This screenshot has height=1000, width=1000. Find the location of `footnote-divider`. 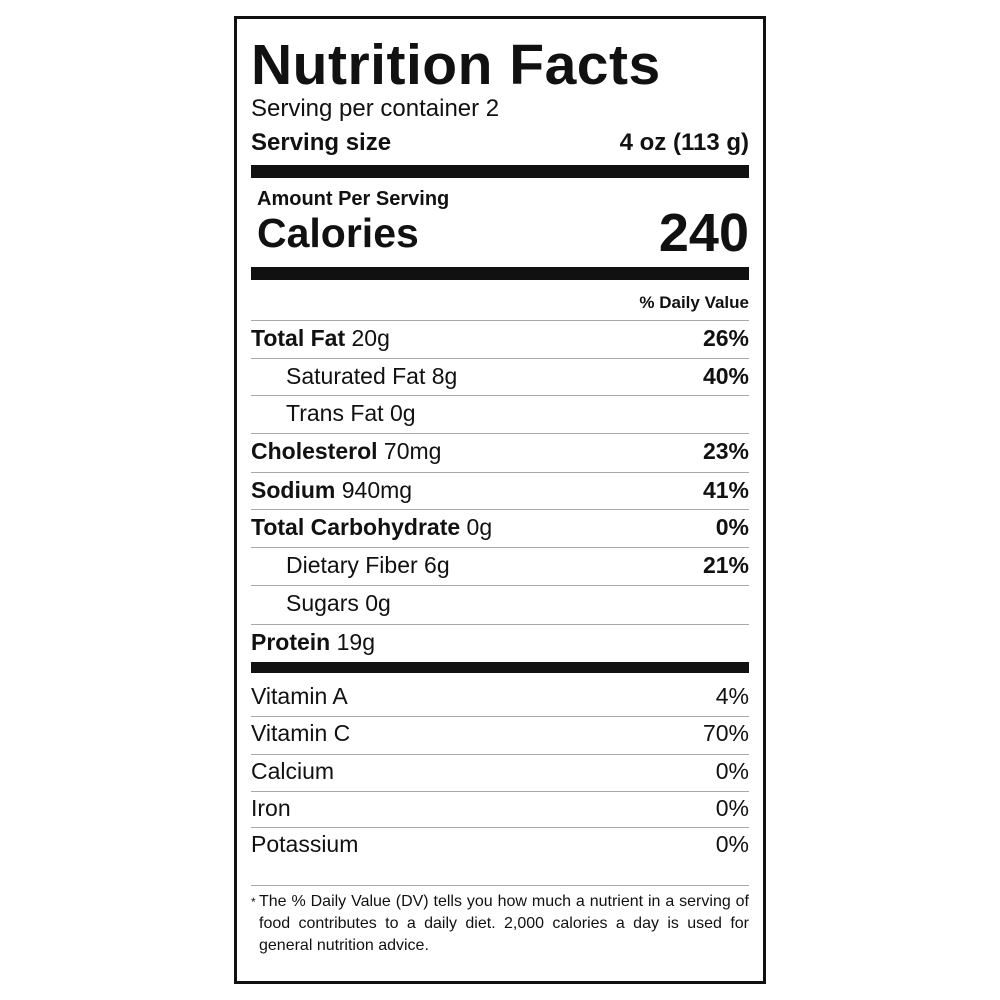

footnote-divider is located at coordinates (500, 885).